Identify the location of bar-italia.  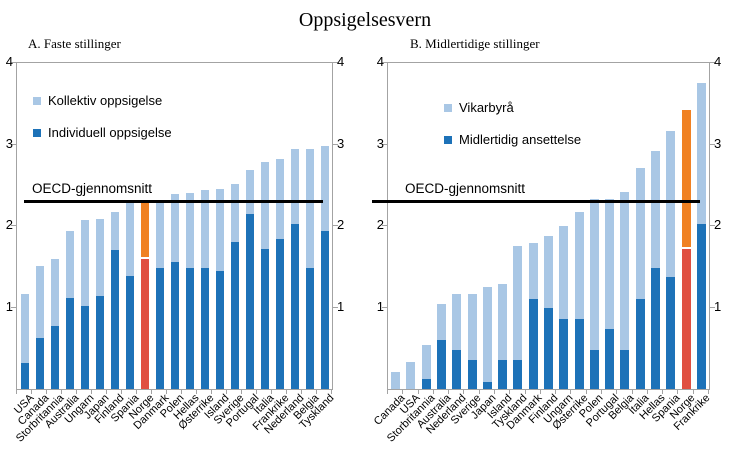
(264, 275).